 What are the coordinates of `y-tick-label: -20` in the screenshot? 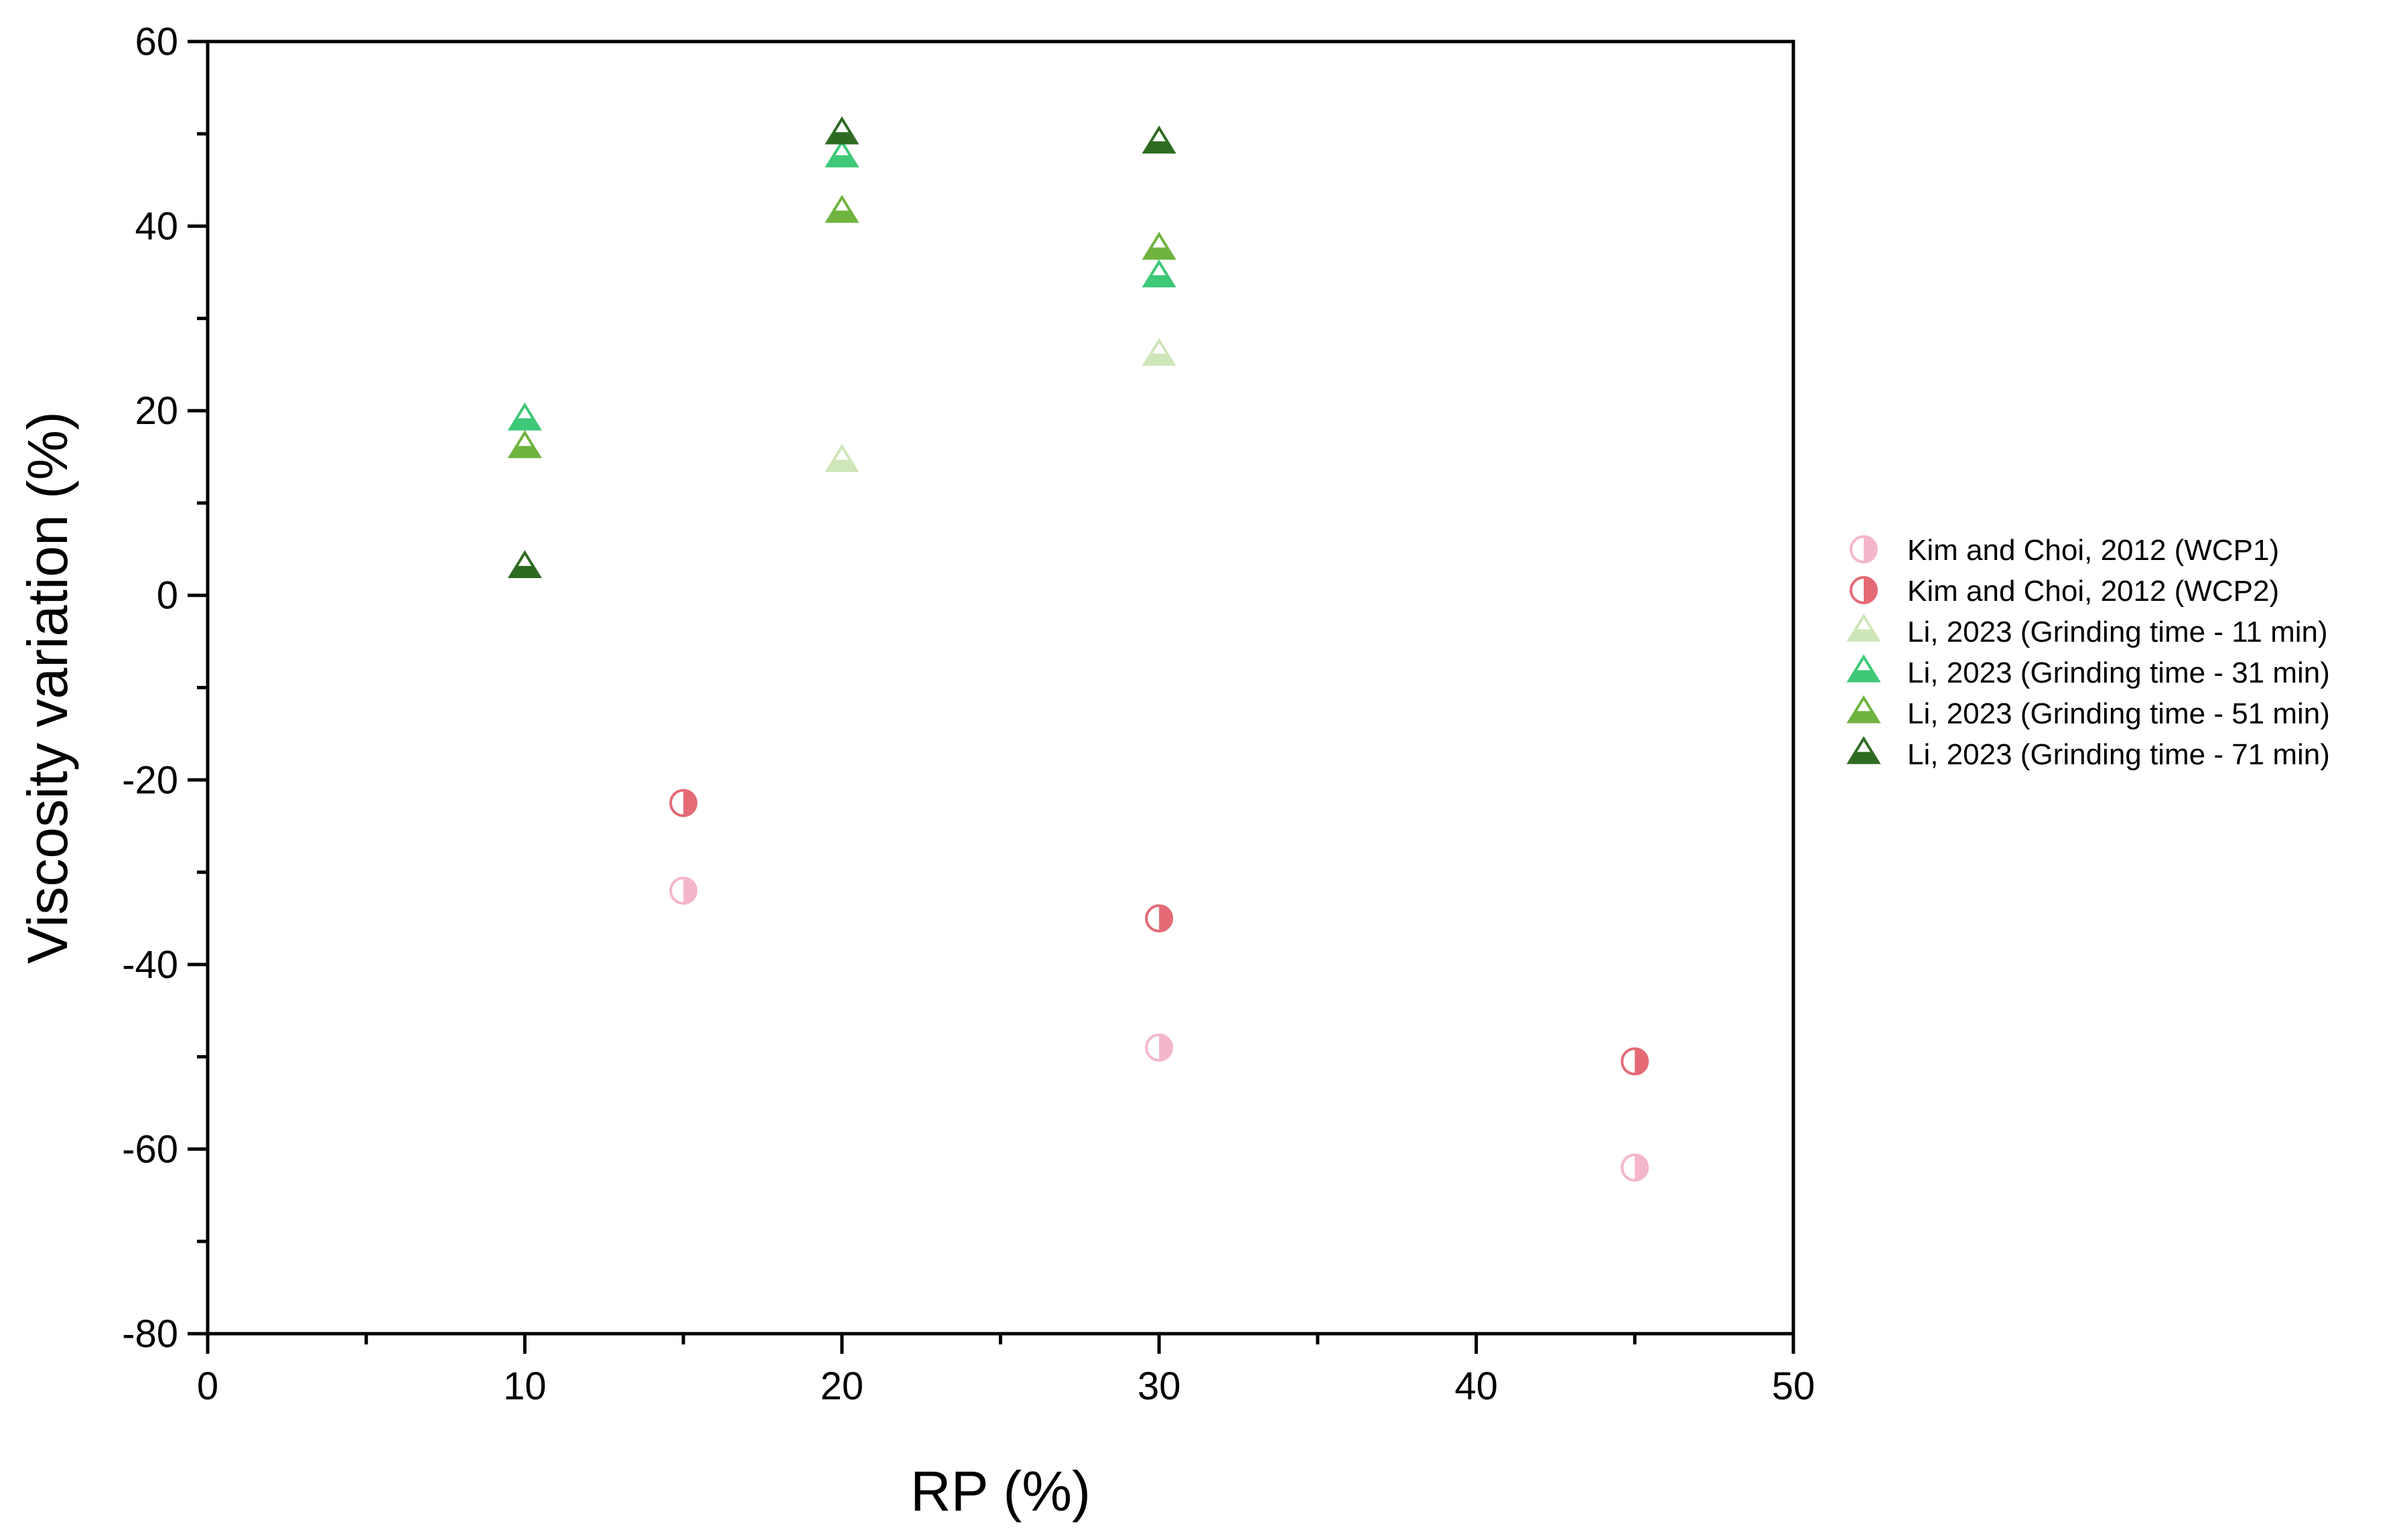 It's located at (150, 780).